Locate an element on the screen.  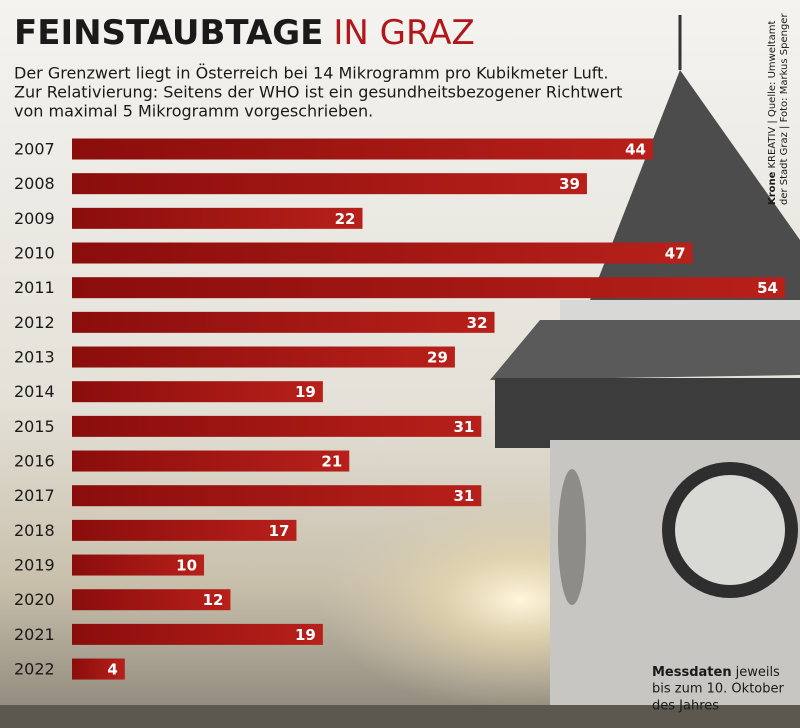
credit-line: der Stadt Graz | Foto: Markus Spenger is located at coordinates (784, 109).